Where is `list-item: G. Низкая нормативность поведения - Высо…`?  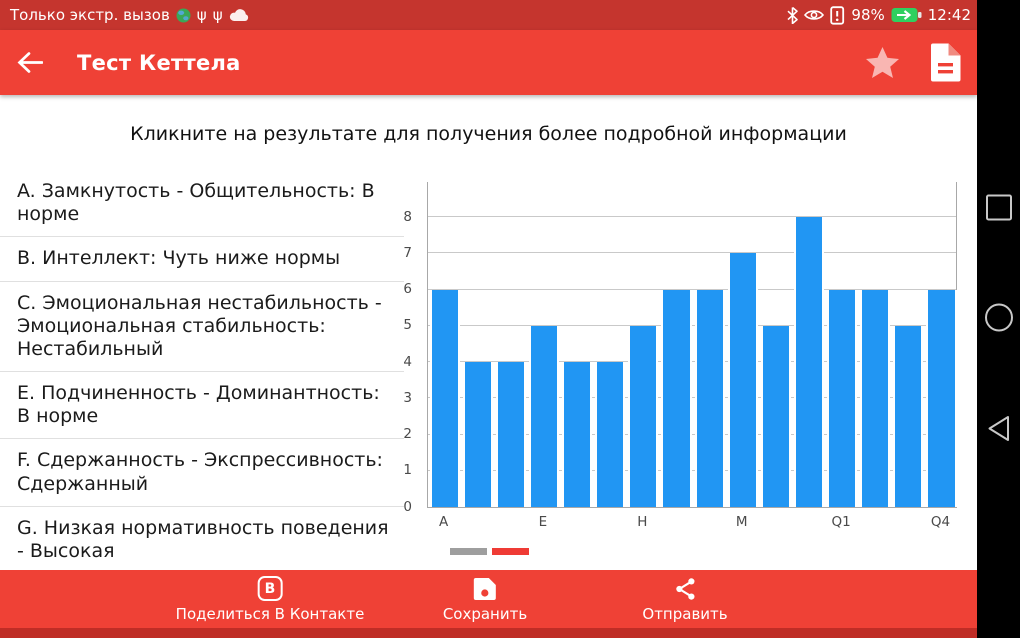 list-item: G. Низкая нормативность поведения - Высо… is located at coordinates (203, 539).